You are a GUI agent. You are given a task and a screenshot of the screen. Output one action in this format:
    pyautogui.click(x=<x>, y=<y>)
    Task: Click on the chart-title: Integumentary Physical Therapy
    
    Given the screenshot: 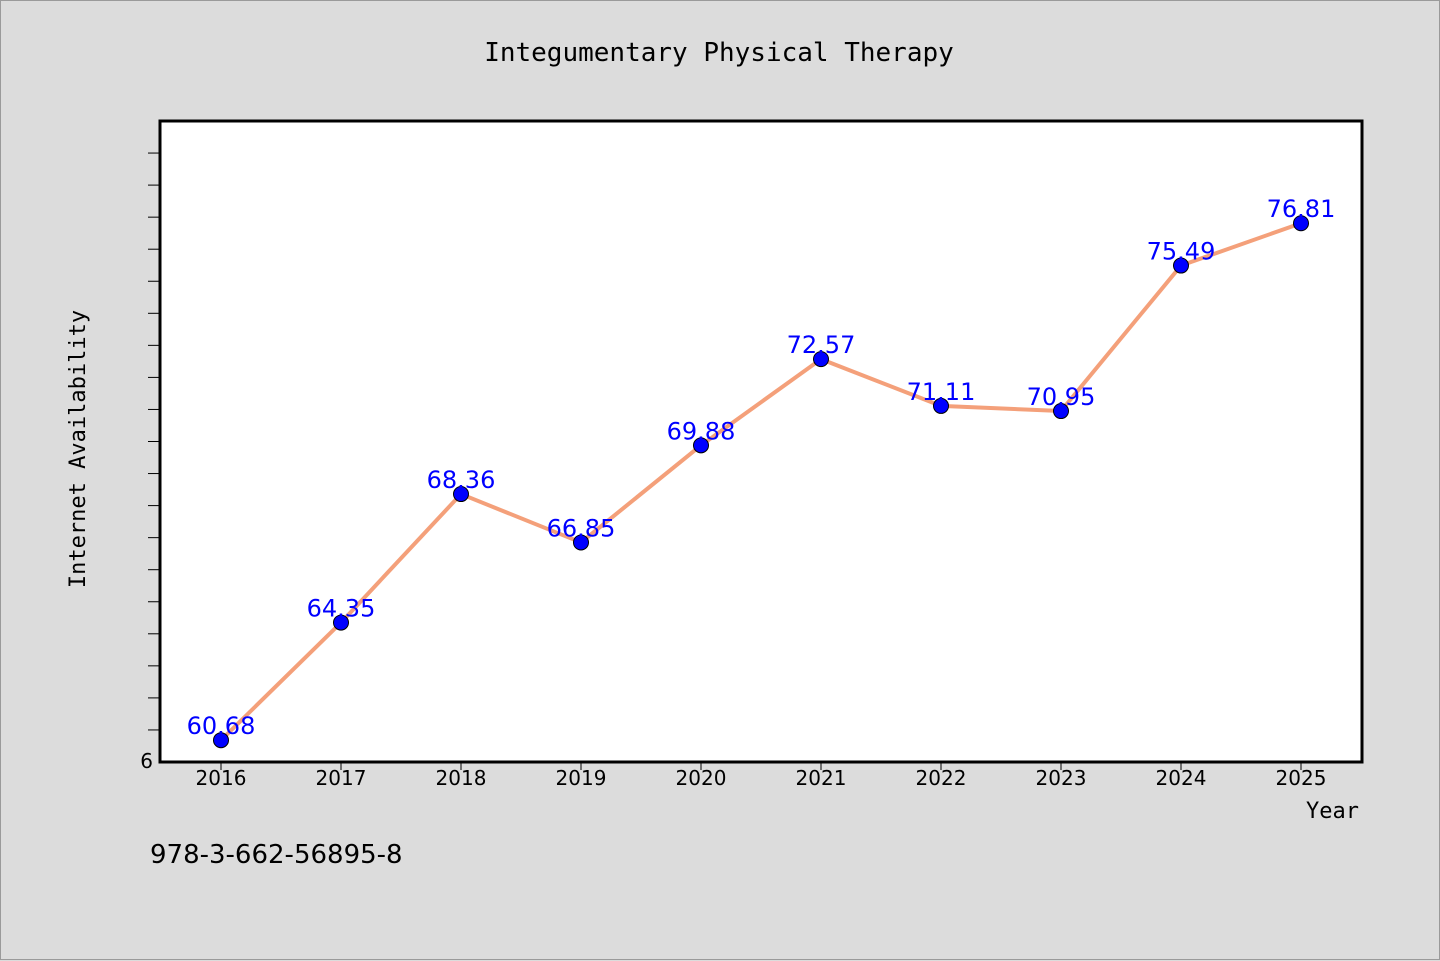 What is the action you would take?
    pyautogui.click(x=719, y=53)
    